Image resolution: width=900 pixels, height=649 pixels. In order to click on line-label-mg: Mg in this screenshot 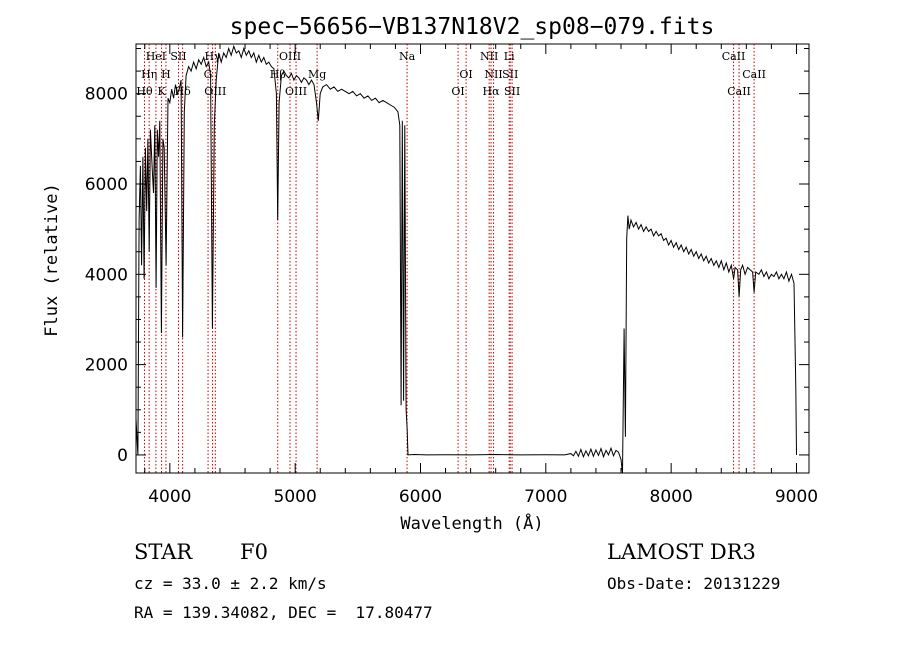, I will do `click(317, 74)`.